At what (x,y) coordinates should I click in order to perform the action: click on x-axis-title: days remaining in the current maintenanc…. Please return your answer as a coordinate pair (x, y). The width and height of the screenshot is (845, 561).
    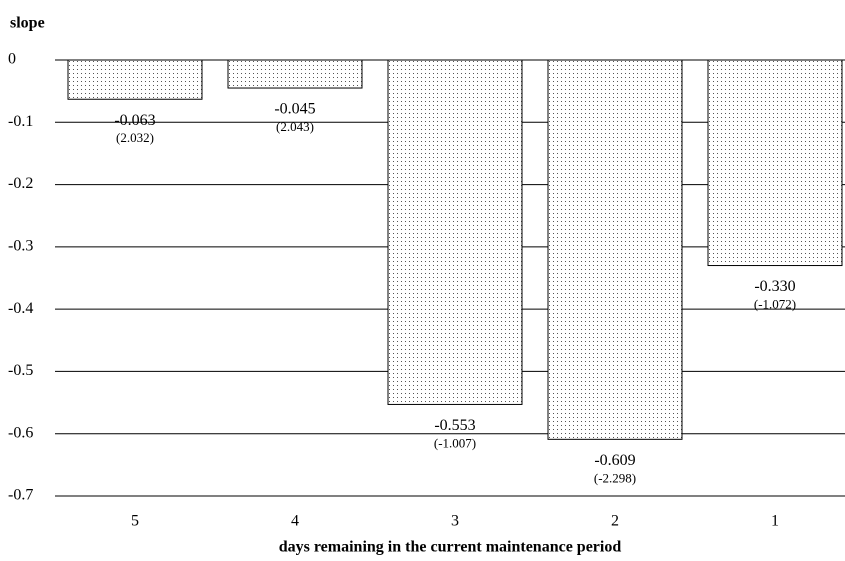
    Looking at the image, I should click on (450, 547).